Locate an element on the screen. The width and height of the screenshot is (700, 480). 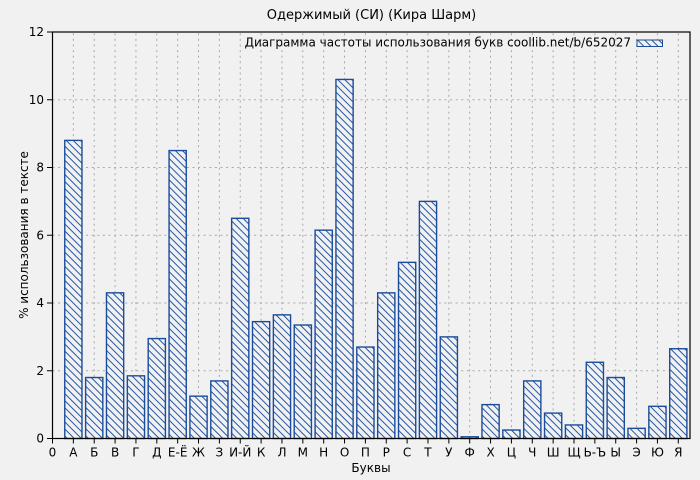
y-tick-label: 10 is located at coordinates (36, 100).